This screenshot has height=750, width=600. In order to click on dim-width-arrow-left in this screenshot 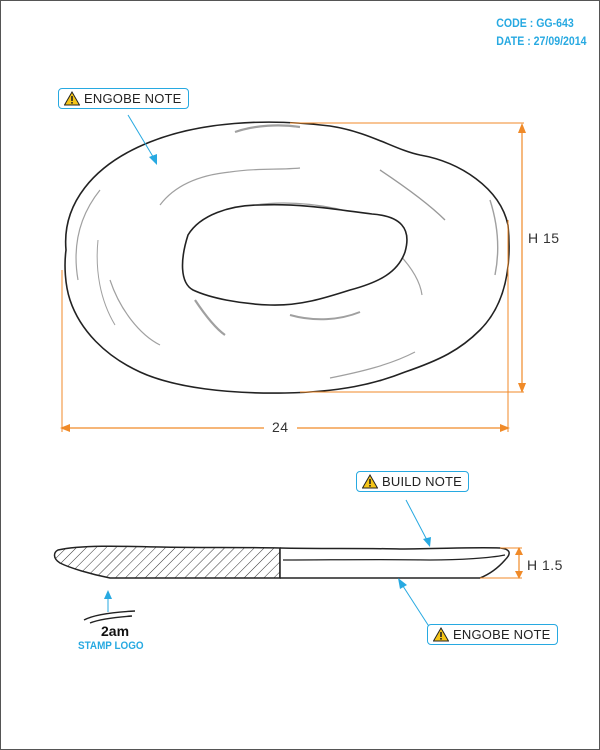, I will do `click(65, 428)`.